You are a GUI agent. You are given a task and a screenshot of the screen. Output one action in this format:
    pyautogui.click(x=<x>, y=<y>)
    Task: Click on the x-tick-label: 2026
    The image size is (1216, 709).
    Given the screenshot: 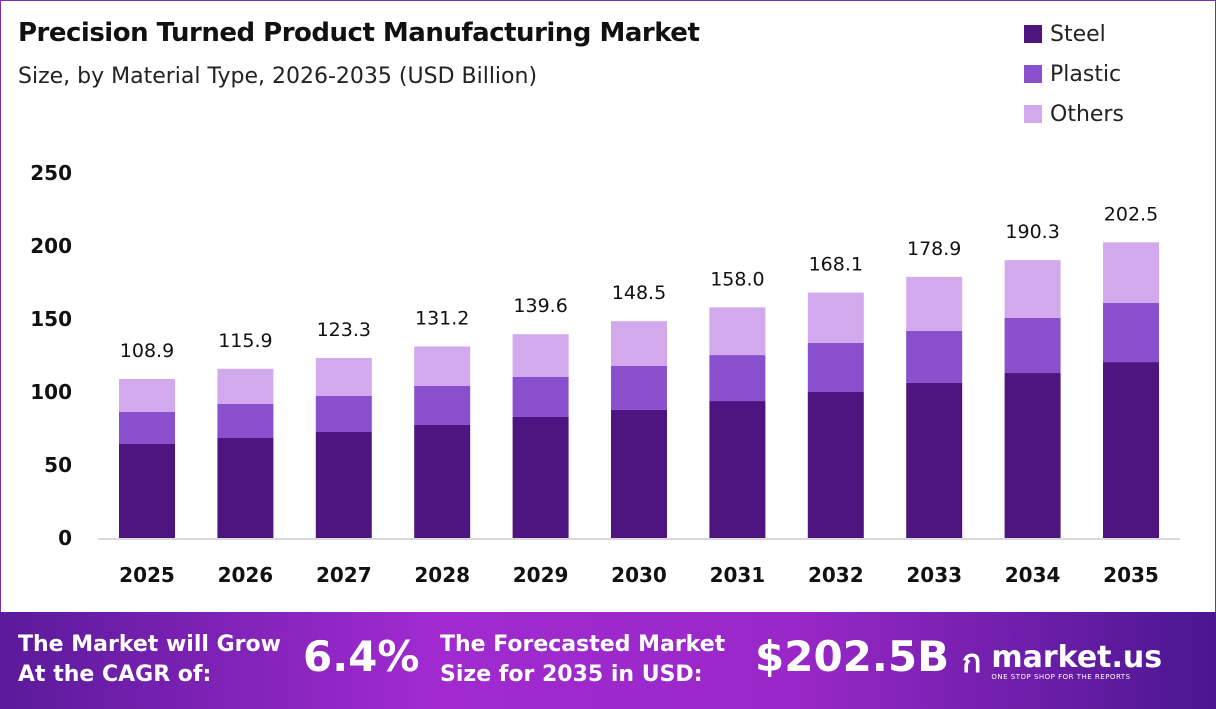 What is the action you would take?
    pyautogui.click(x=246, y=575)
    